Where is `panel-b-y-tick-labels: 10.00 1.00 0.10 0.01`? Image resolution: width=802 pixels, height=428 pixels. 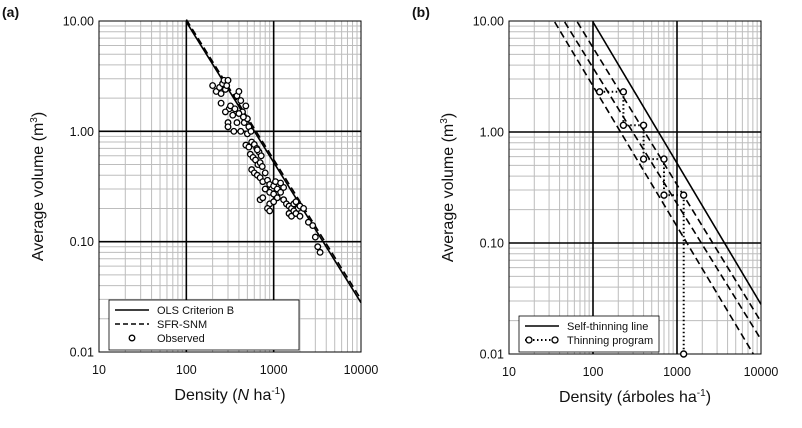 panel-b-y-tick-labels: 10.00 1.00 0.10 0.01 is located at coordinates (488, 188).